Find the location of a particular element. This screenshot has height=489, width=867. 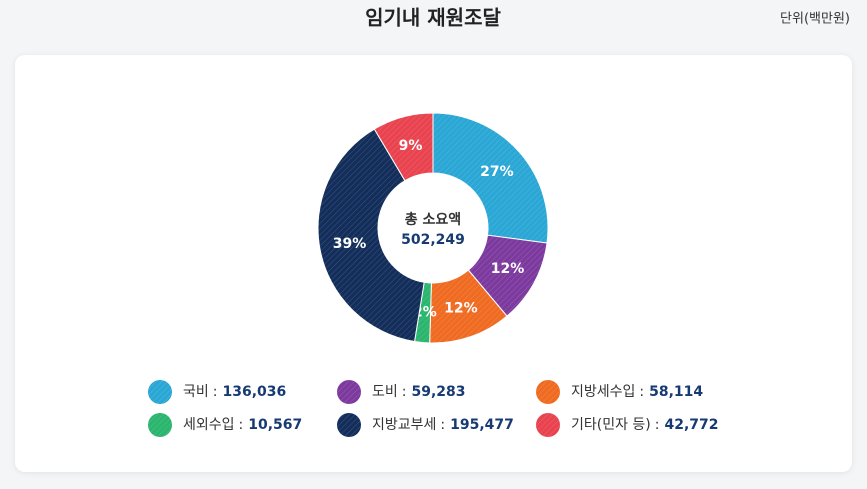

legend-value: 195,477 is located at coordinates (482, 425).